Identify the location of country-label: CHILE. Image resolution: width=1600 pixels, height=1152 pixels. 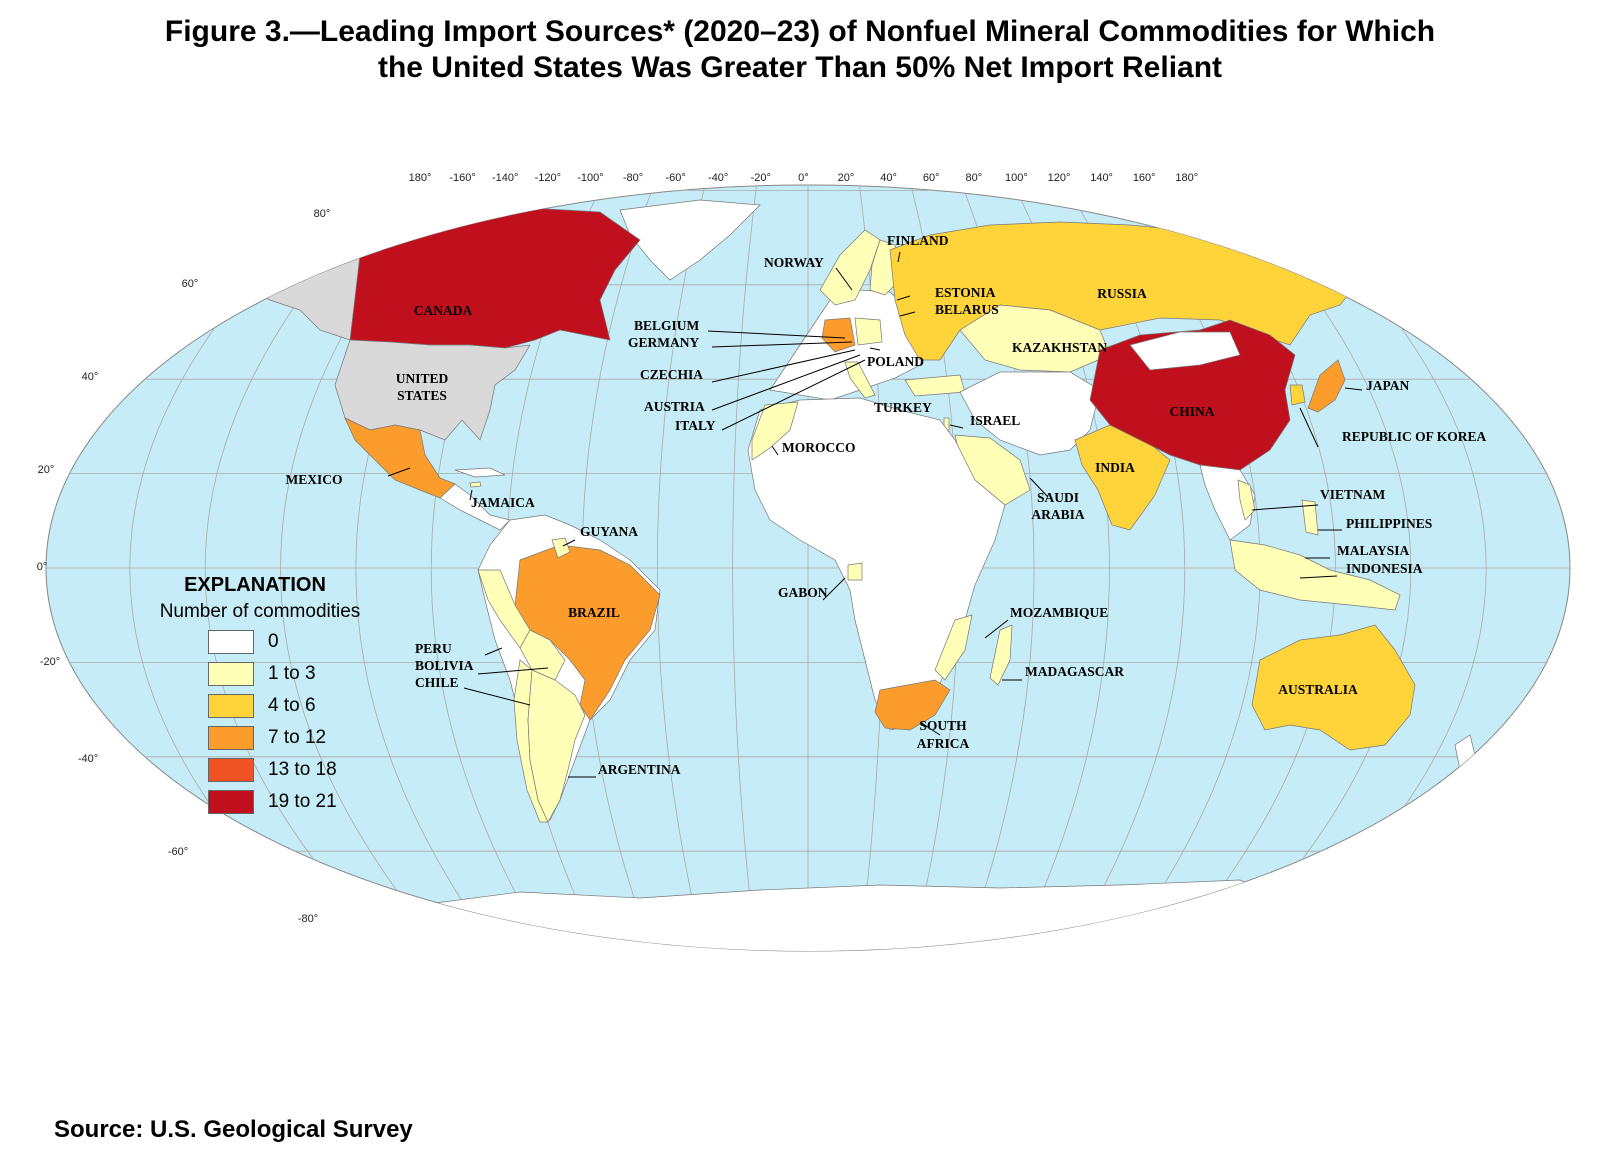
(437, 682).